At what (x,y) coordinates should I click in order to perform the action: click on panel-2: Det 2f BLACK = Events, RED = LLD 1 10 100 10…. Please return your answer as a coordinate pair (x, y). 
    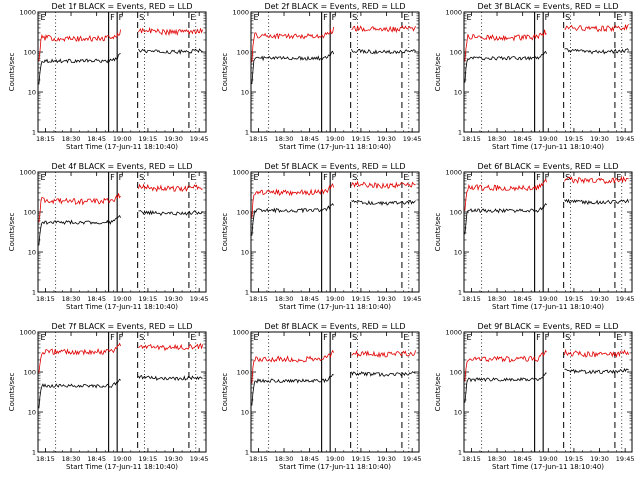
    Looking at the image, I should click on (321, 76).